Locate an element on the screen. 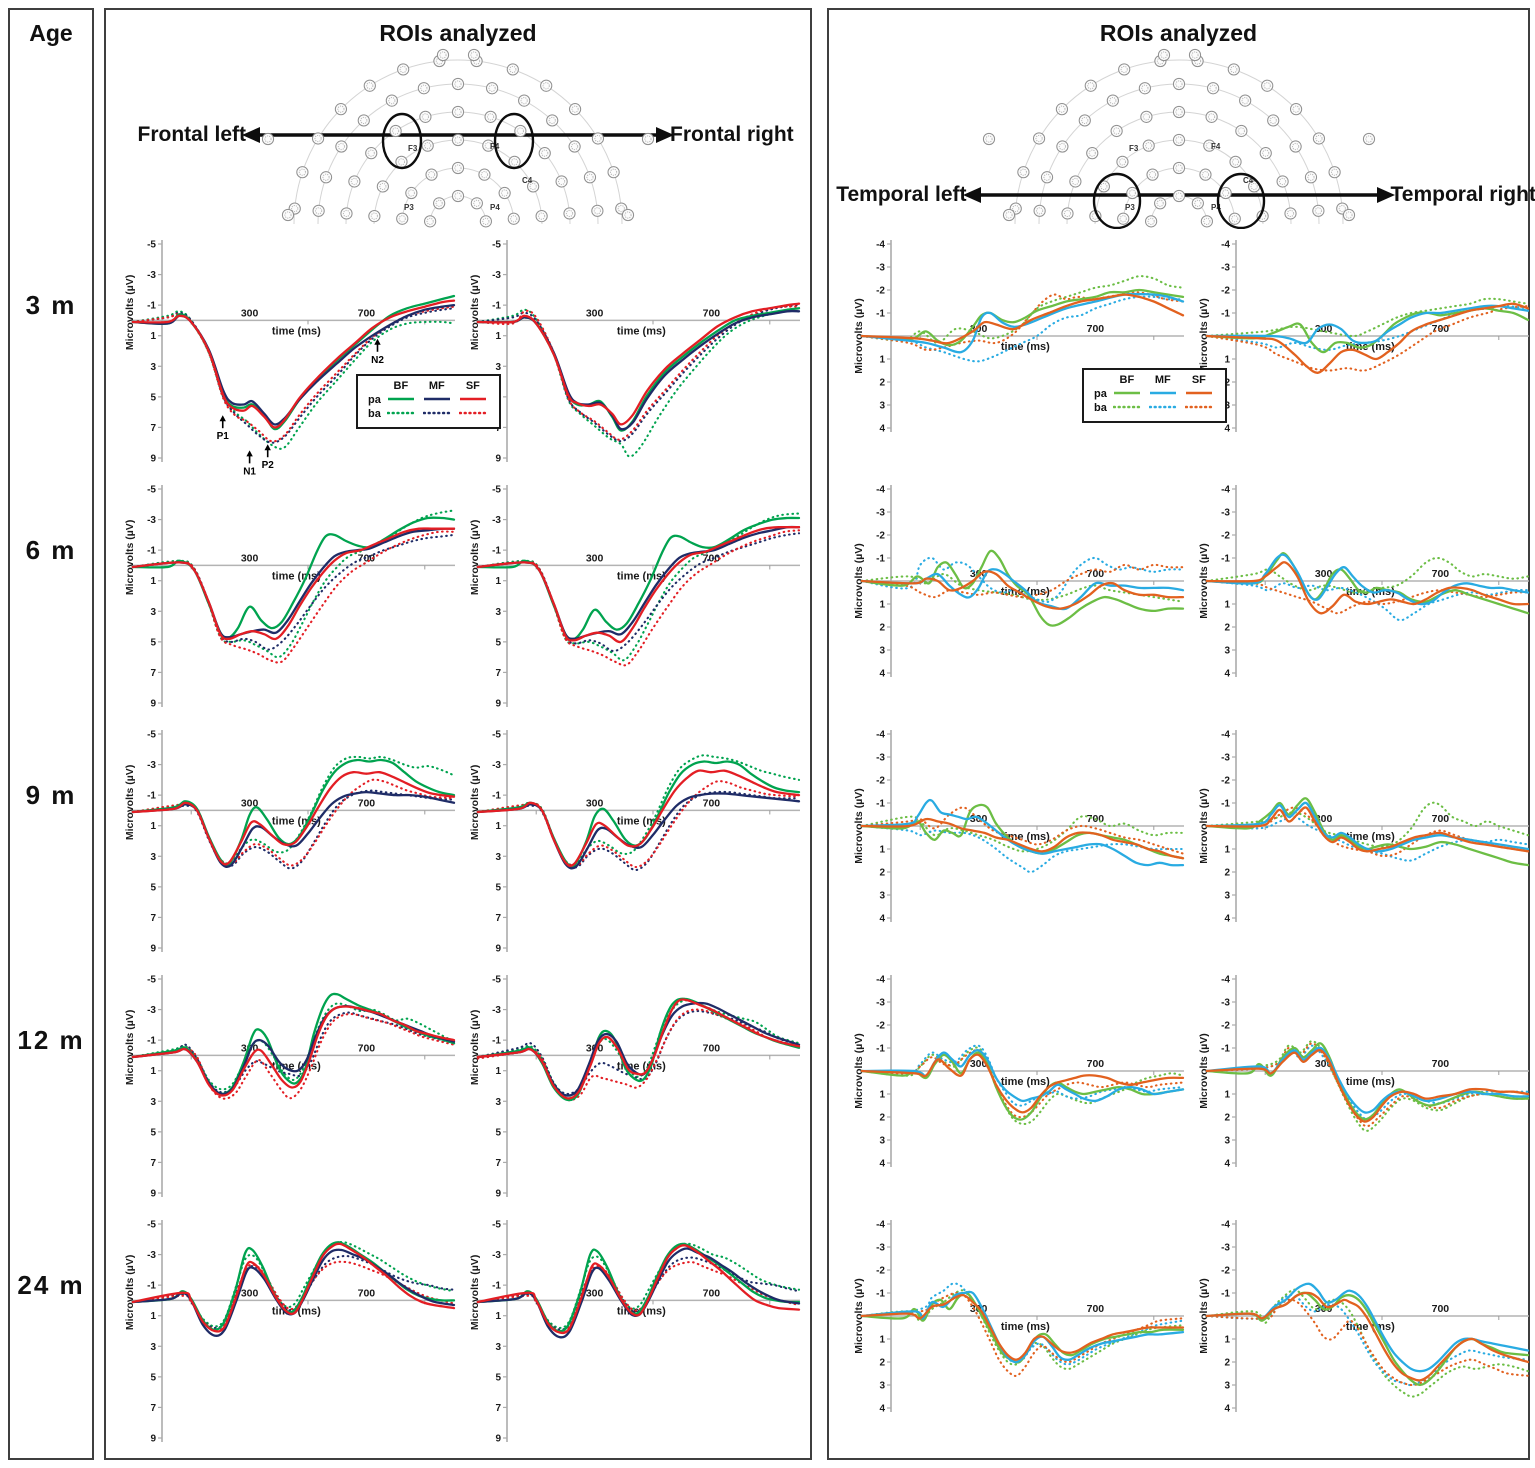 The image size is (1535, 1468). svg-text: C4 is located at coordinates (1248, 180).